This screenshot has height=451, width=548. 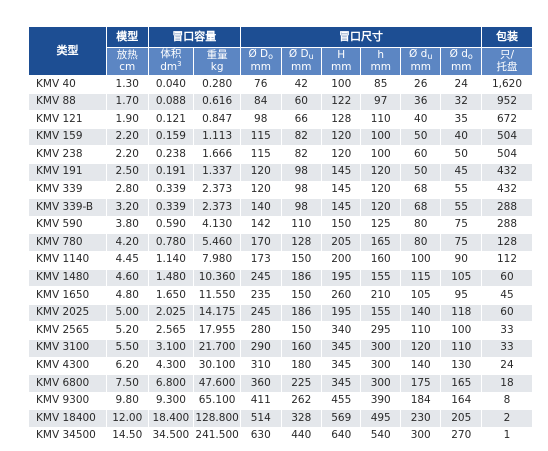 I want to click on cell-h-lower: 100, so click(x=380, y=137).